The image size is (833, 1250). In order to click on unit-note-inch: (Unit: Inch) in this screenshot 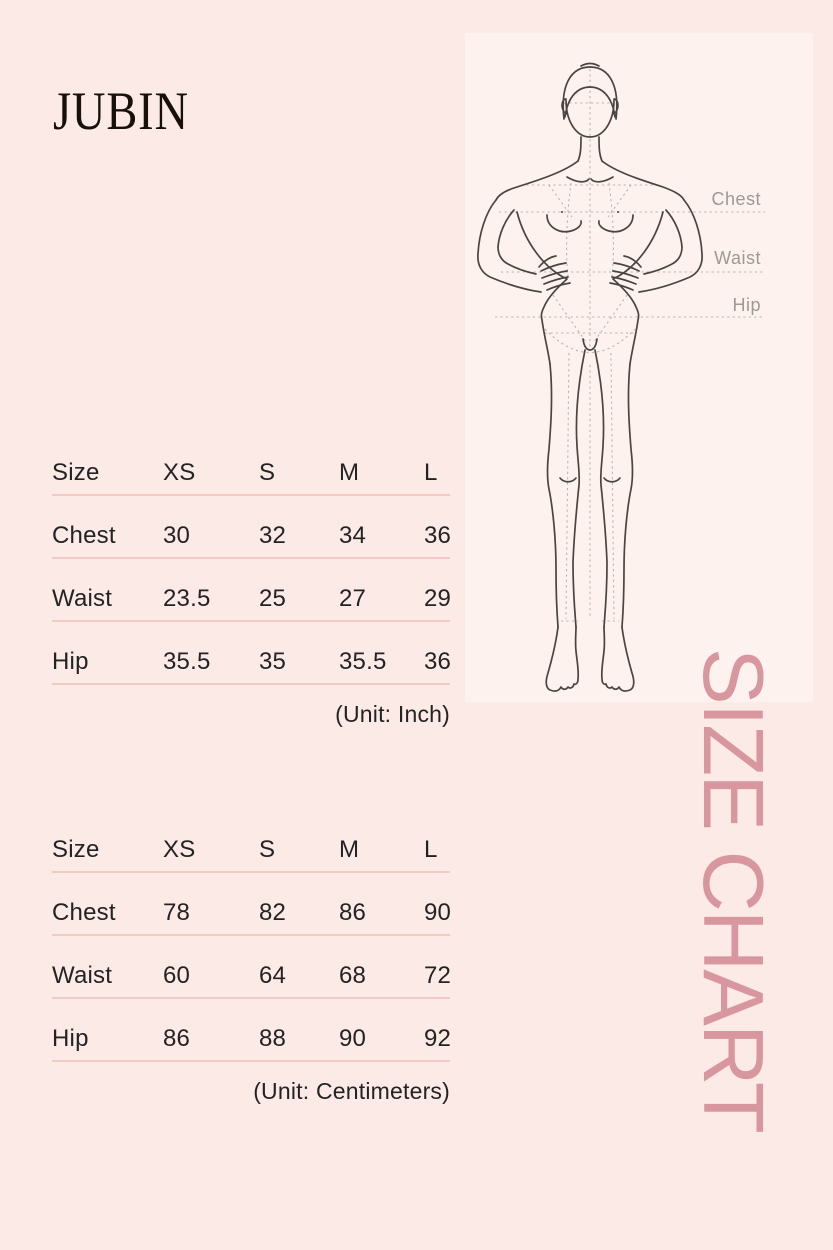, I will do `click(392, 714)`.